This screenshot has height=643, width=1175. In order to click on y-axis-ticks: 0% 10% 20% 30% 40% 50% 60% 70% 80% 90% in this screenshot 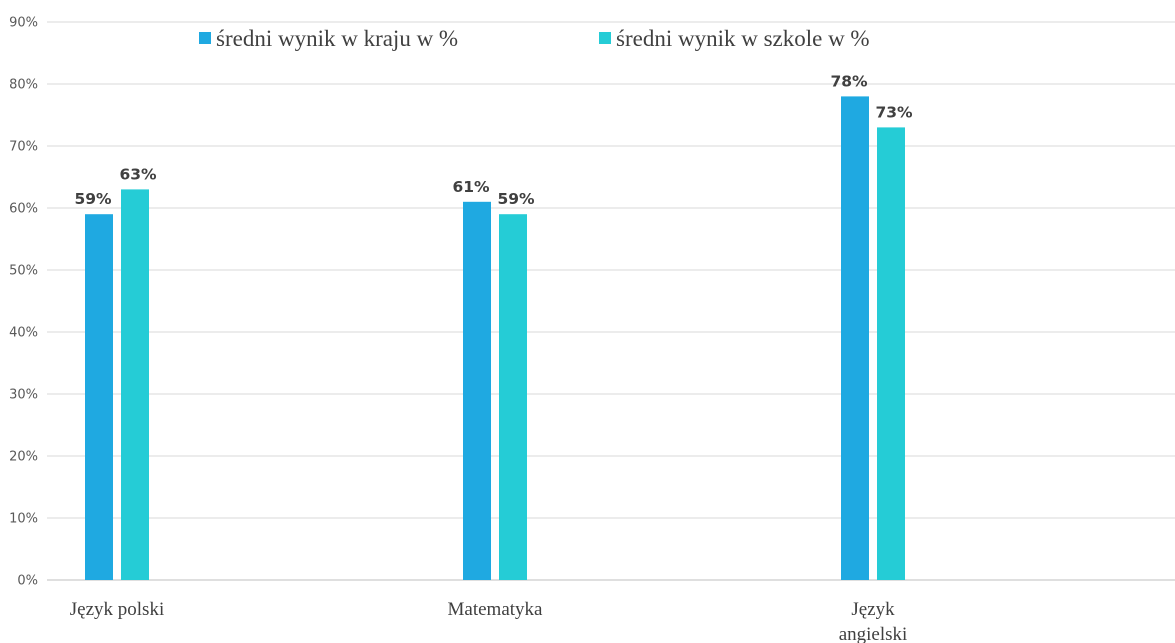, I will do `click(23, 302)`.